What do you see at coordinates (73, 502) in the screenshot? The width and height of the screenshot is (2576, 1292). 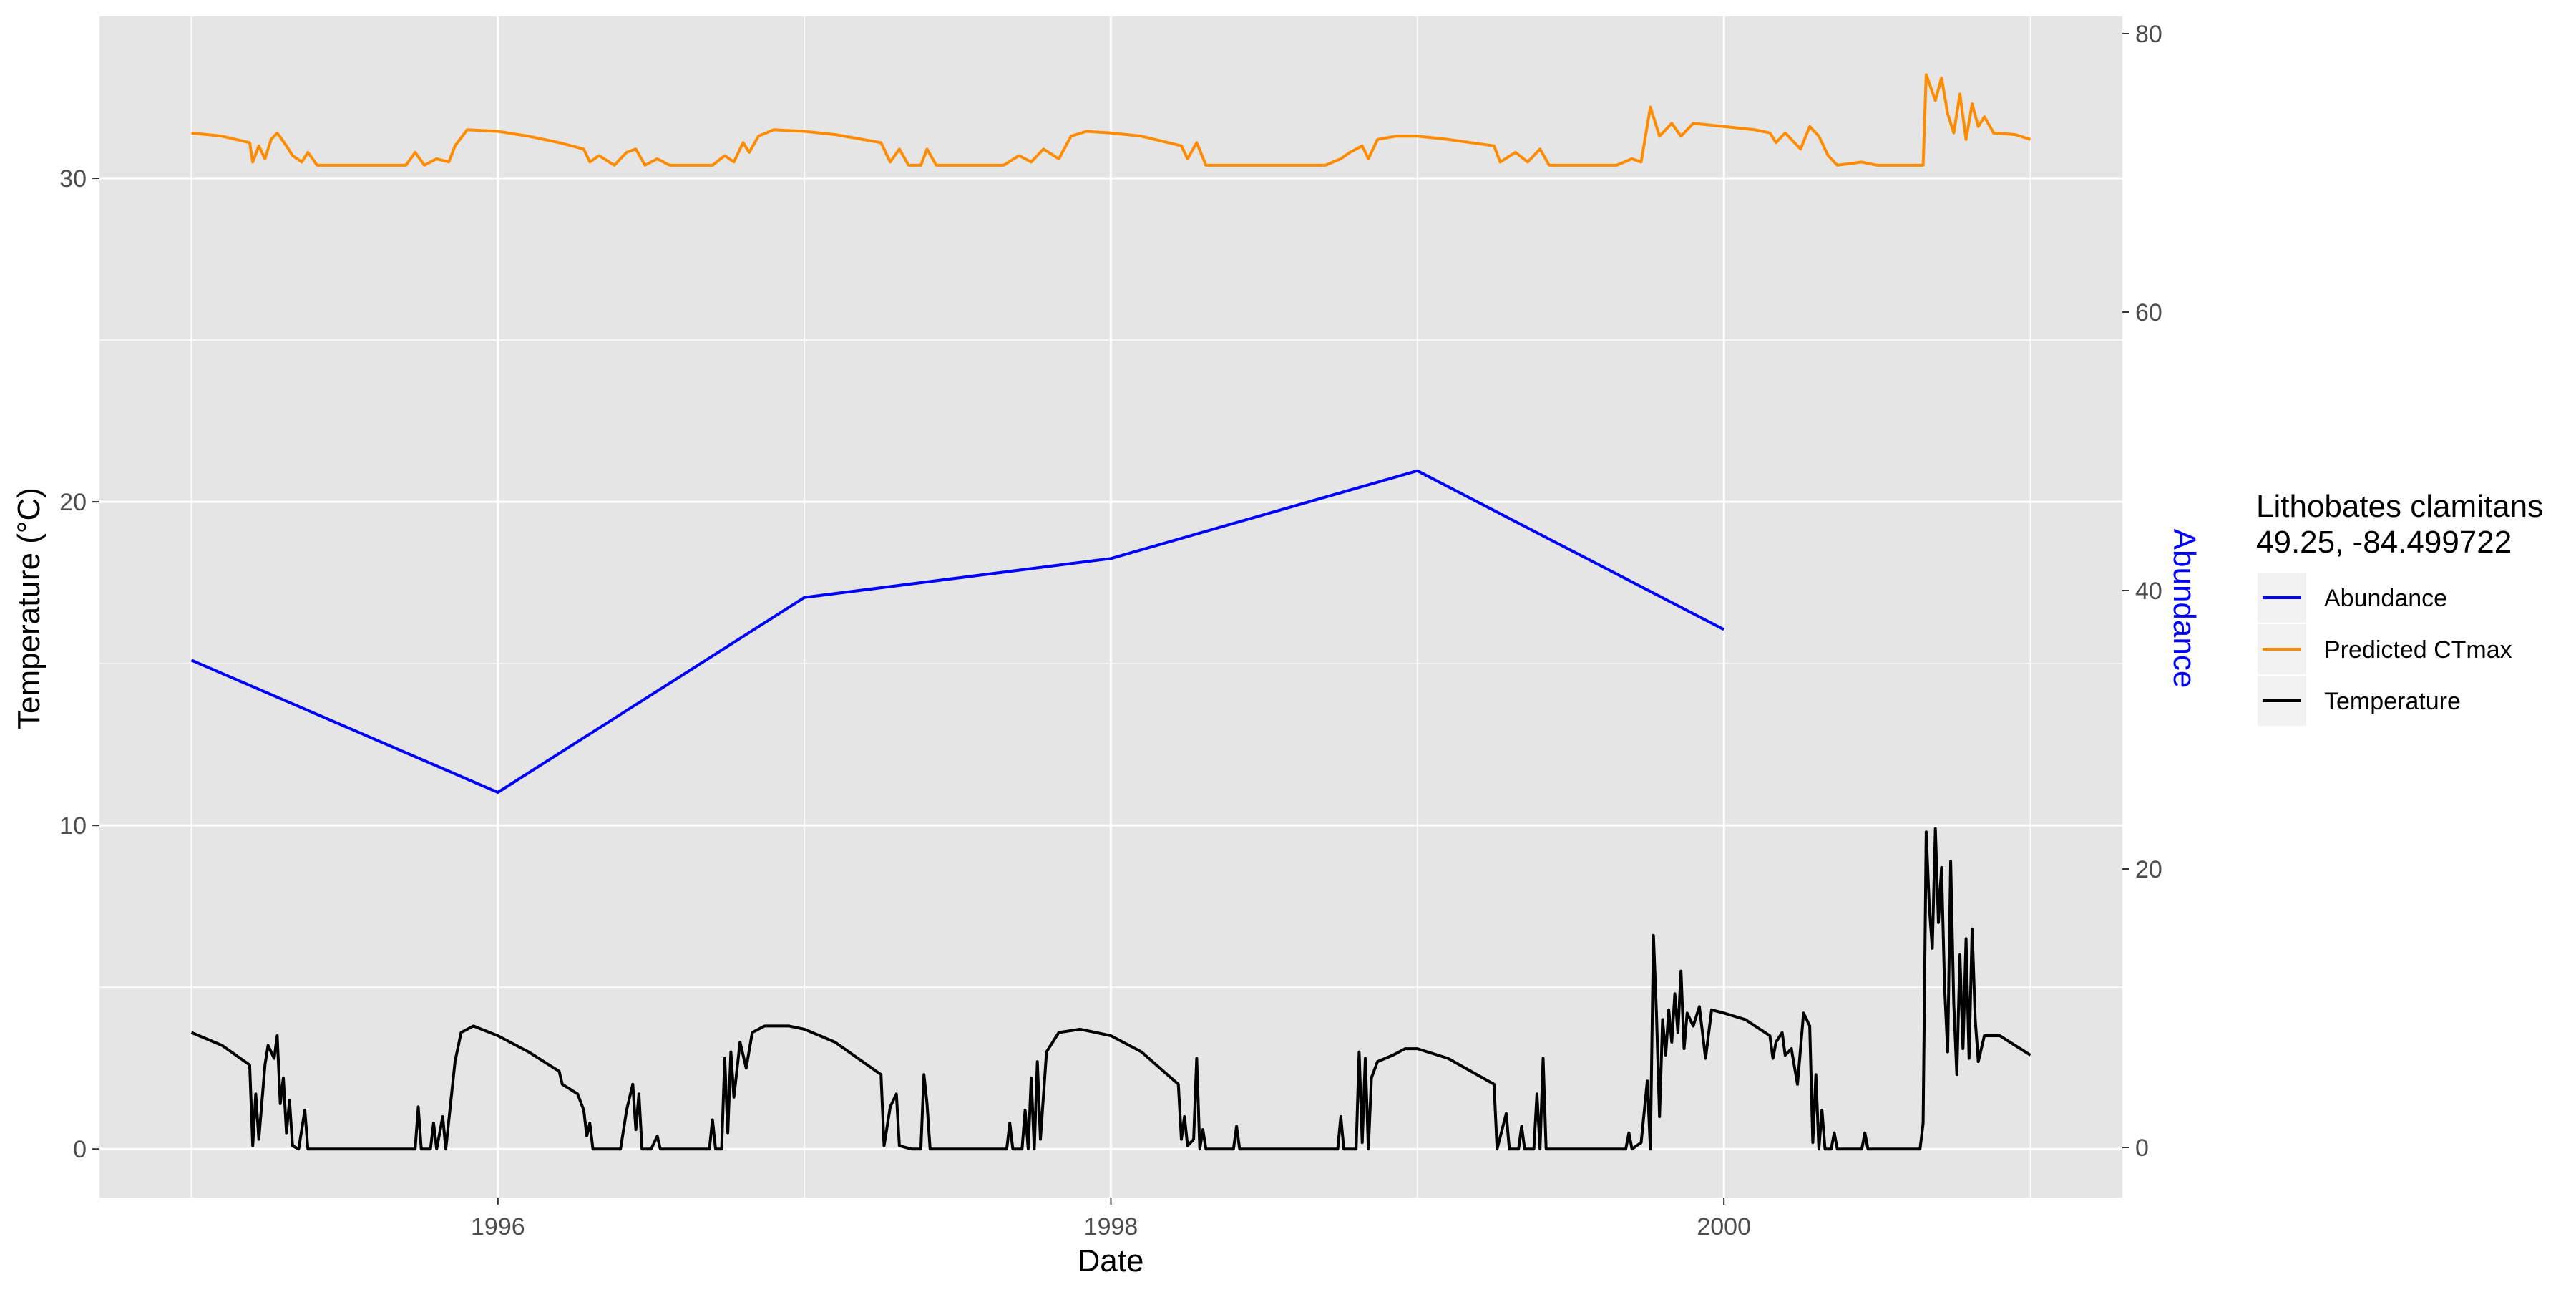 I see `y-tick-label-left: 20` at bounding box center [73, 502].